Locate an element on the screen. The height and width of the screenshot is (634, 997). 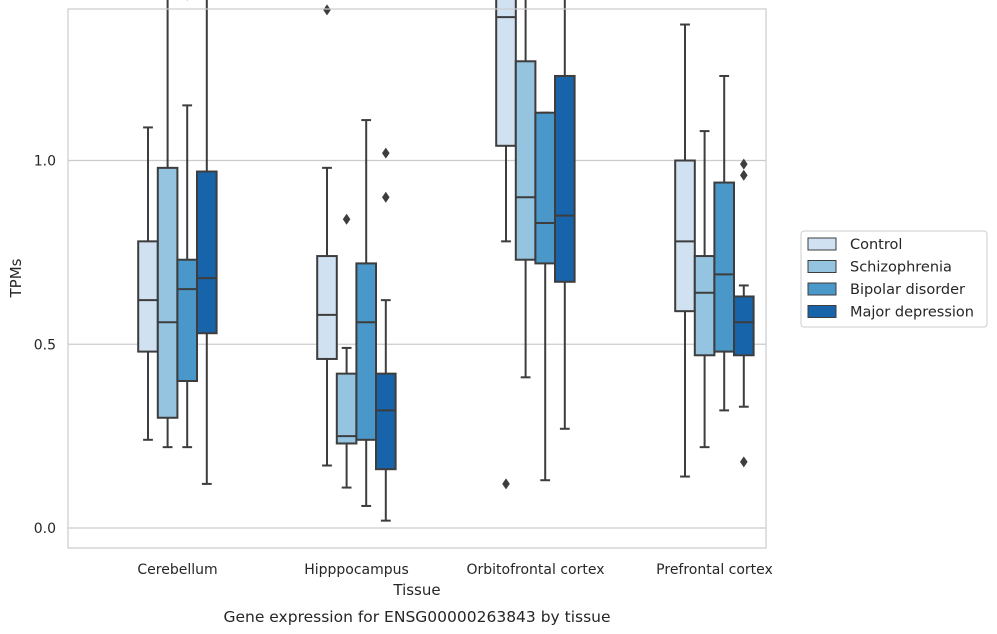
y-tick-label: 1.0 is located at coordinates (45, 162).